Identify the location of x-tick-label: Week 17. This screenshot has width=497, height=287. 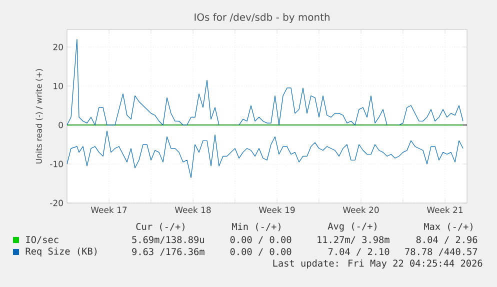
(108, 210).